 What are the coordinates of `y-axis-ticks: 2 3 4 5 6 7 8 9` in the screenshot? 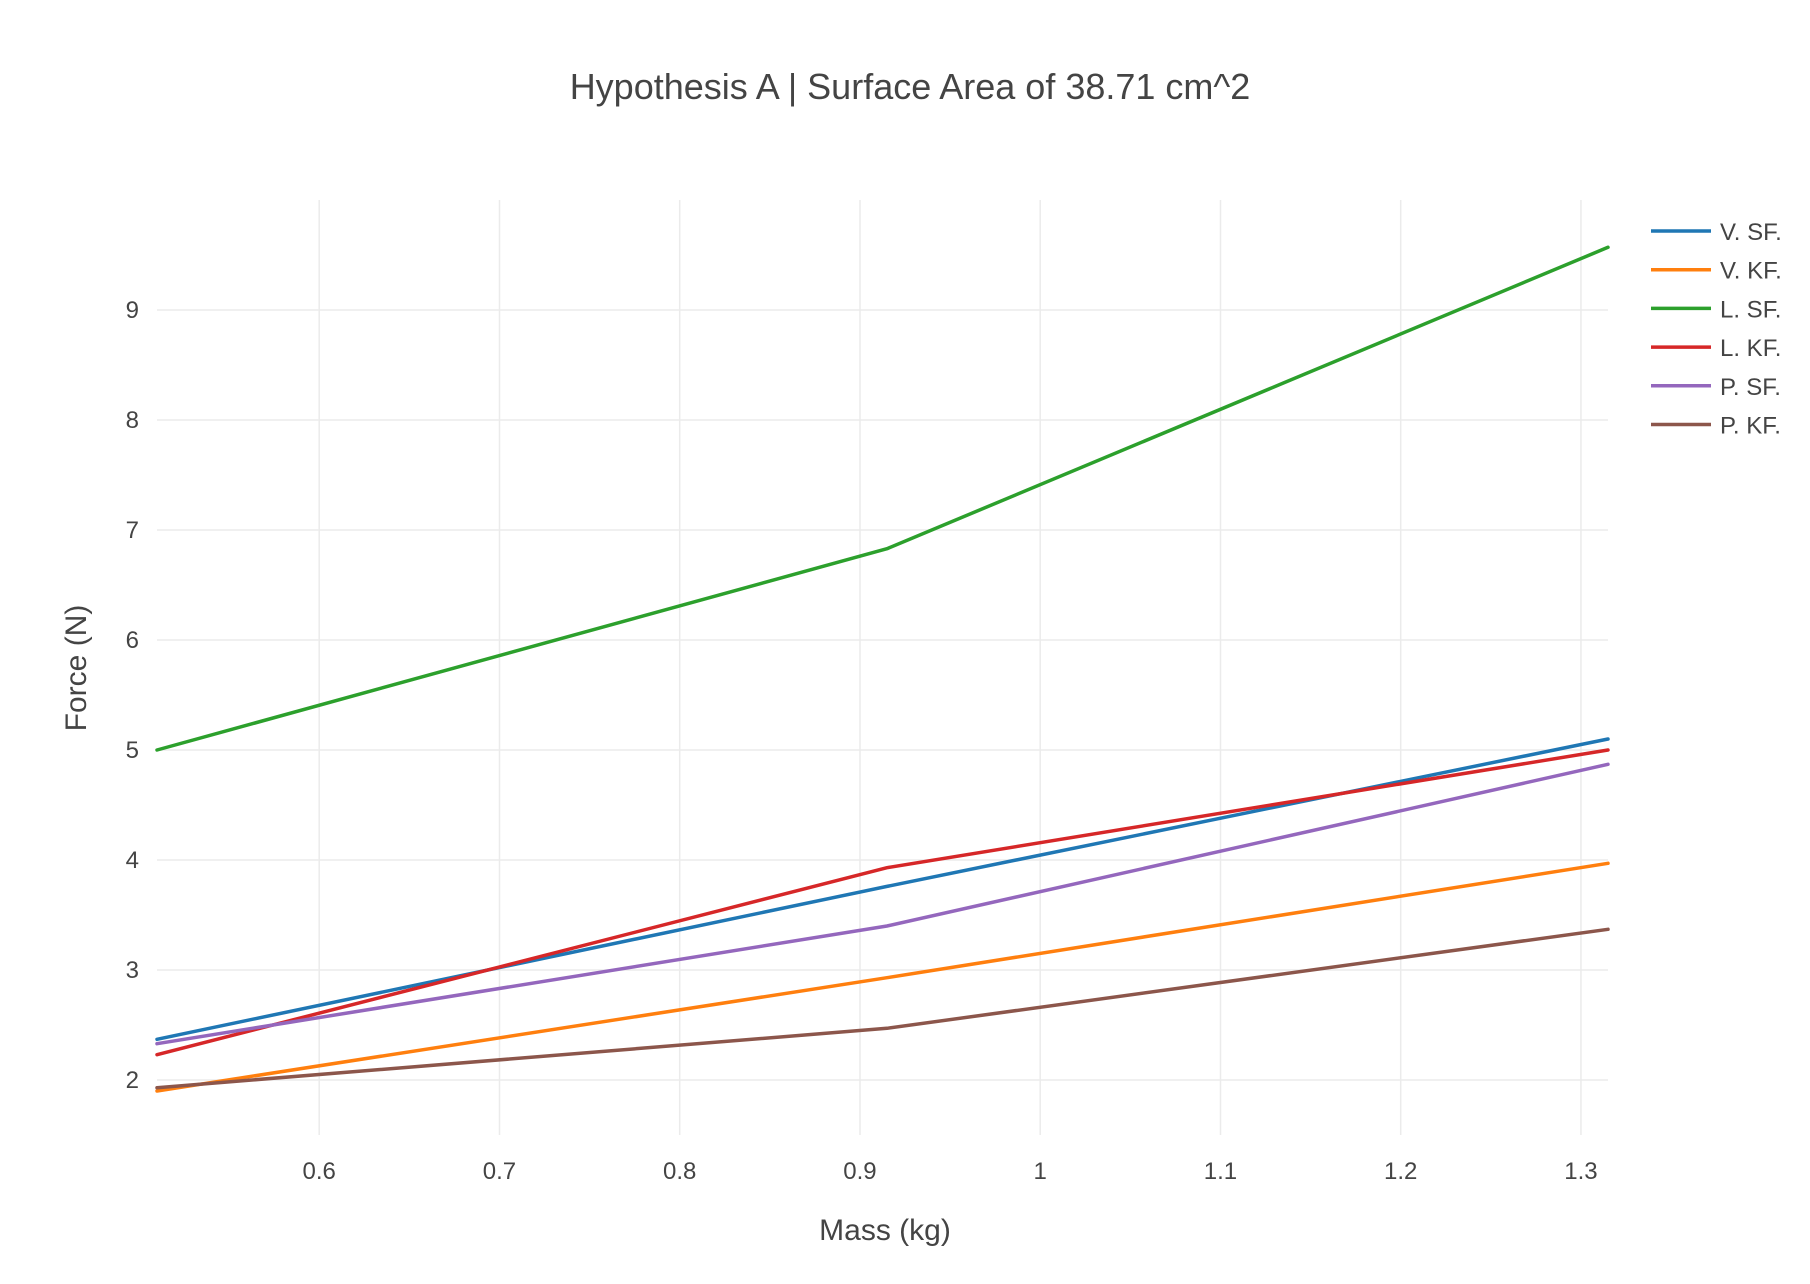 It's located at (132, 695).